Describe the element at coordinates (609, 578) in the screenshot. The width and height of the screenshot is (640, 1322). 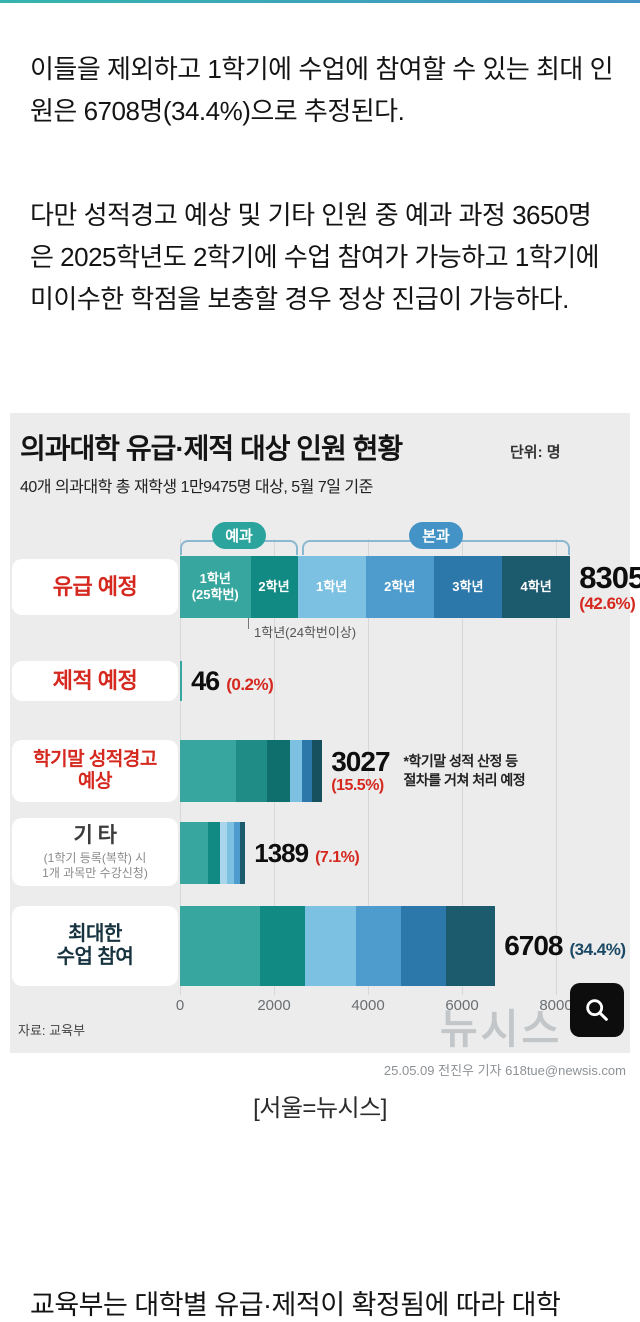
I see `value-label: 8305` at that location.